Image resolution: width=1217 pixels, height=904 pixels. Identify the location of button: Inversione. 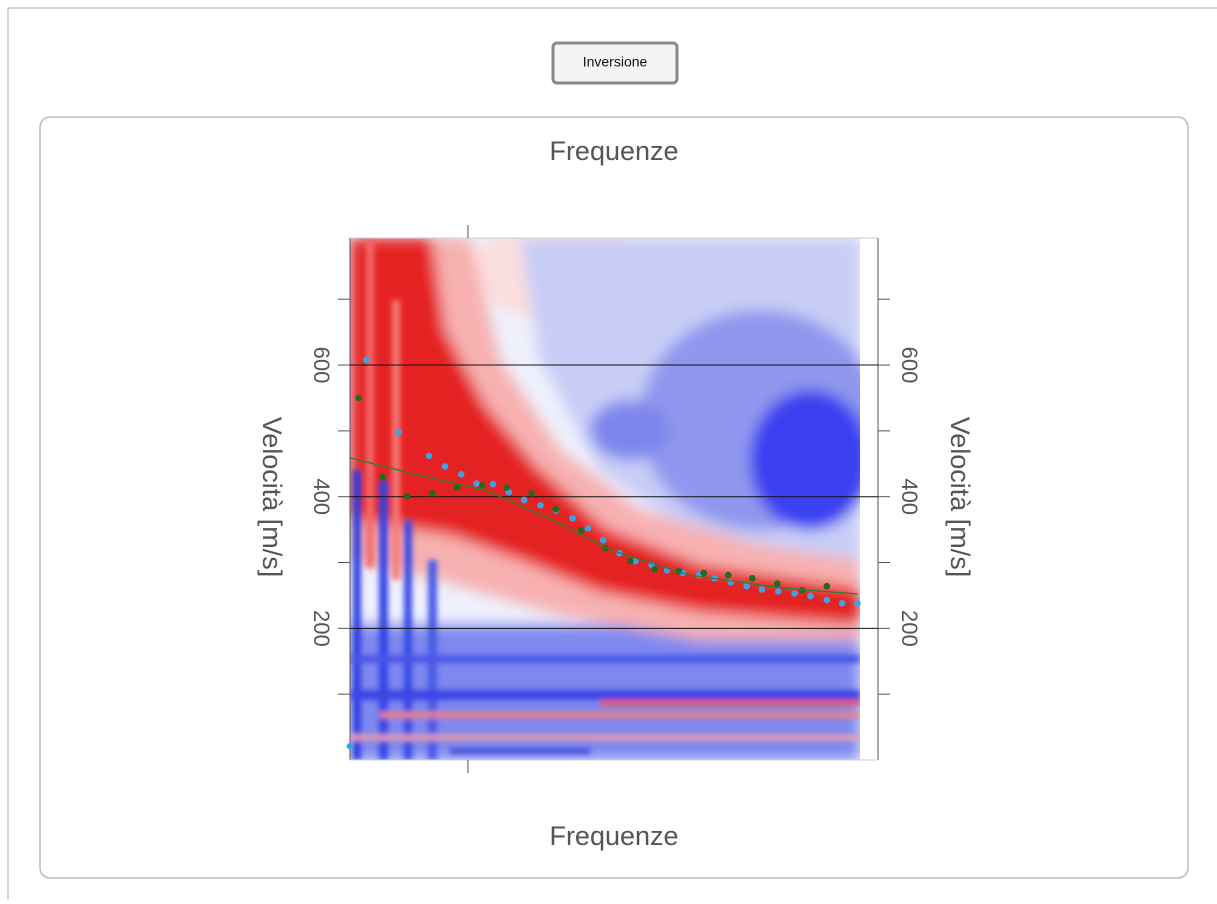
(615, 63).